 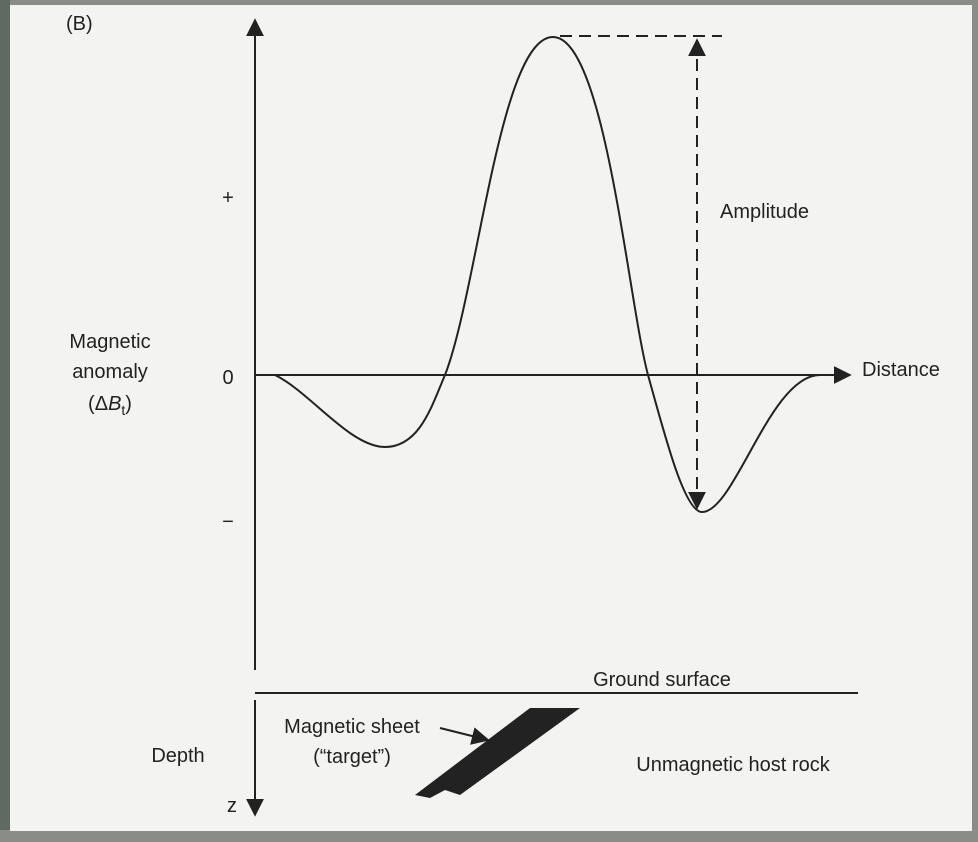 I want to click on y-minus: −, so click(x=228, y=522).